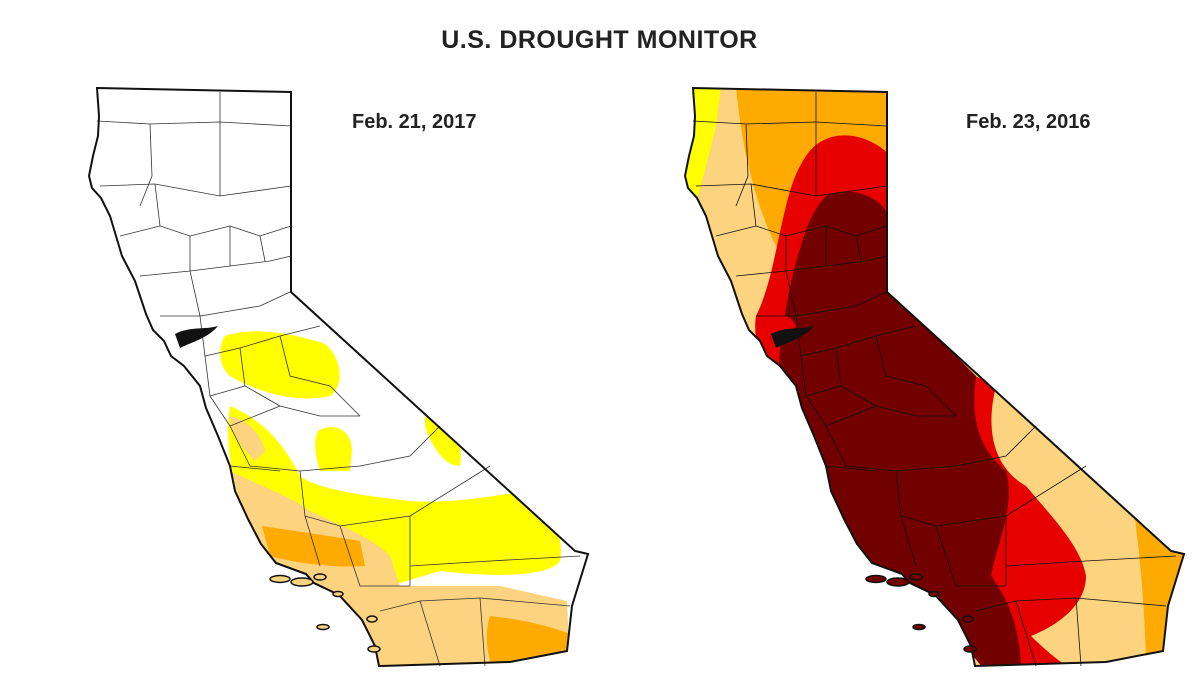 Image resolution: width=1199 pixels, height=682 pixels. Describe the element at coordinates (599, 40) in the screenshot. I see `chart-title: U.S. DROUGHT MONITOR` at that location.